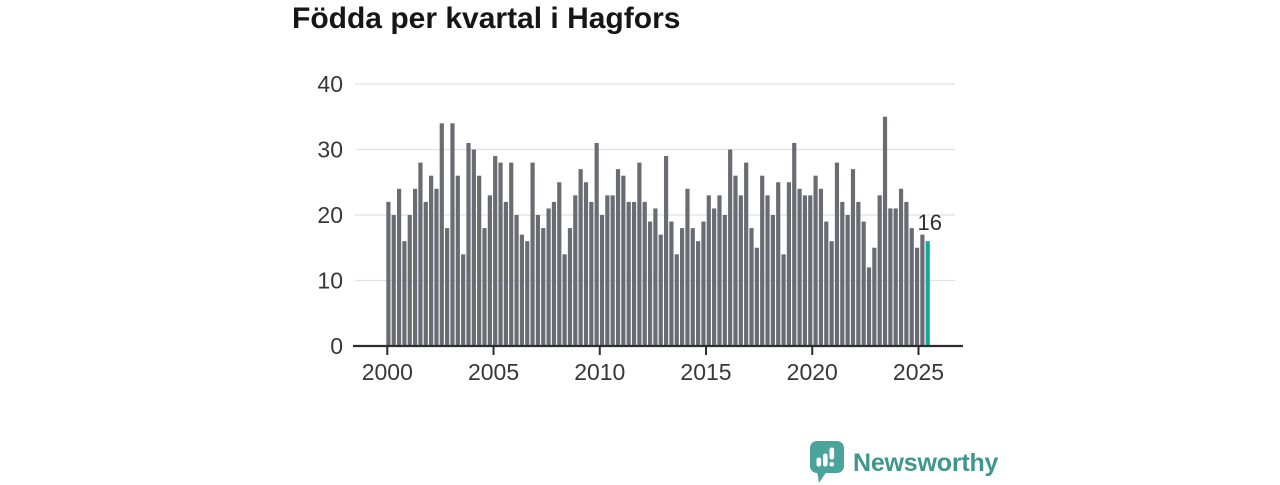 This screenshot has height=485, width=1280. What do you see at coordinates (330, 84) in the screenshot?
I see `y-tick-label: 40` at bounding box center [330, 84].